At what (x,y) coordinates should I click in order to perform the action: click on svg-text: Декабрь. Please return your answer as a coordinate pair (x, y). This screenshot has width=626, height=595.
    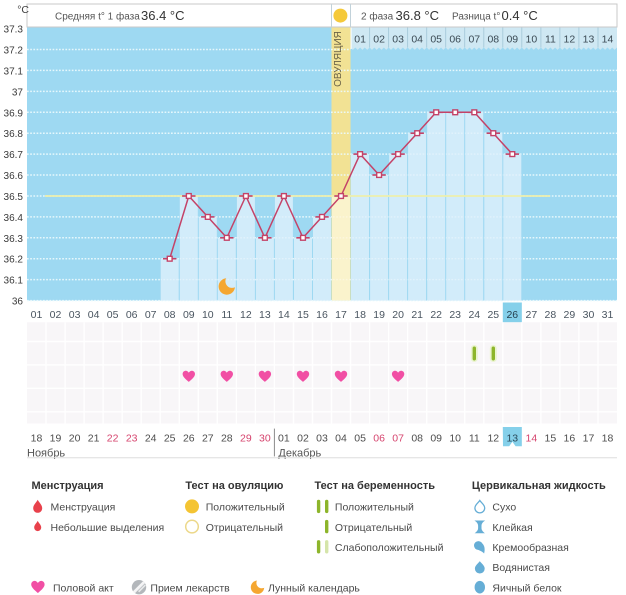
    Looking at the image, I should click on (299, 454).